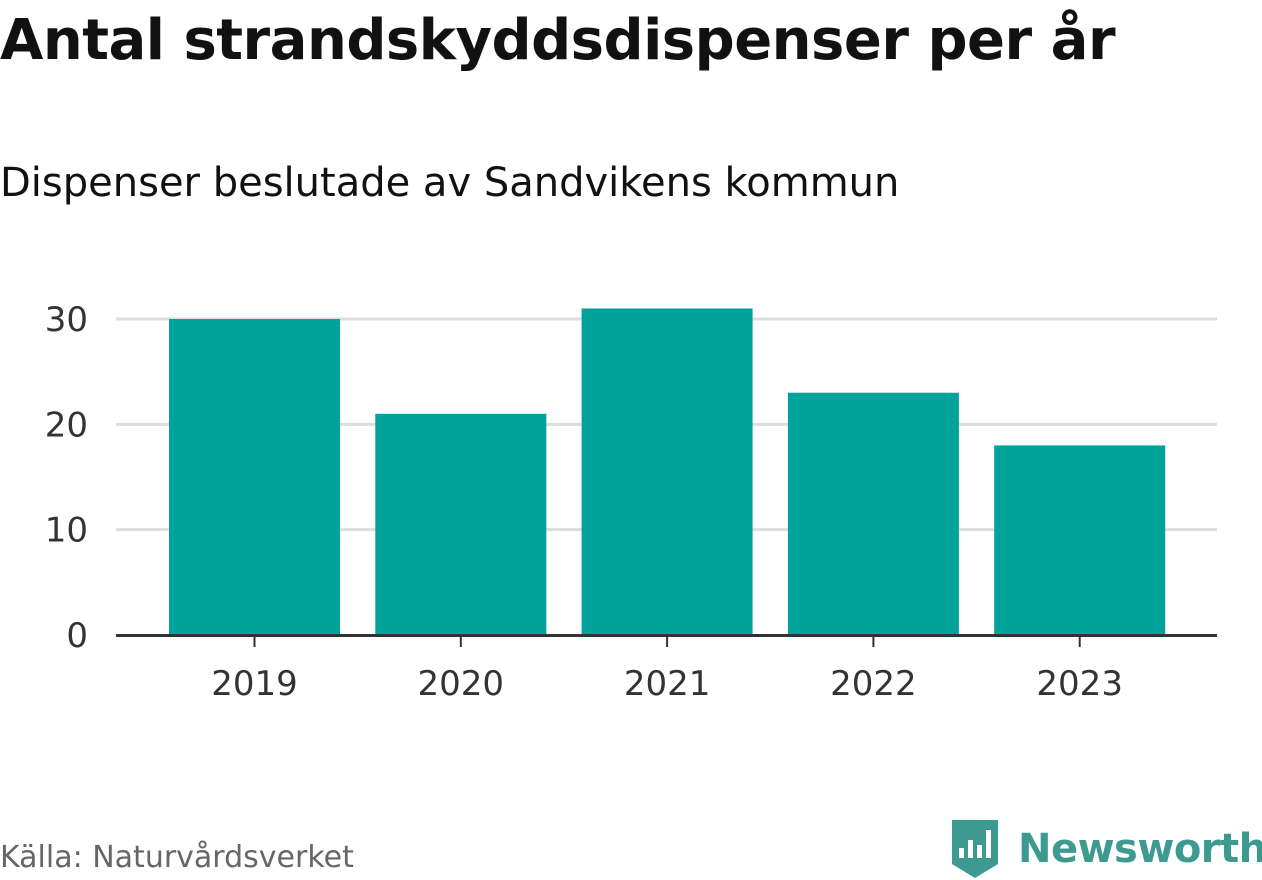 This screenshot has width=1262, height=880. I want to click on bar-2022, so click(873, 513).